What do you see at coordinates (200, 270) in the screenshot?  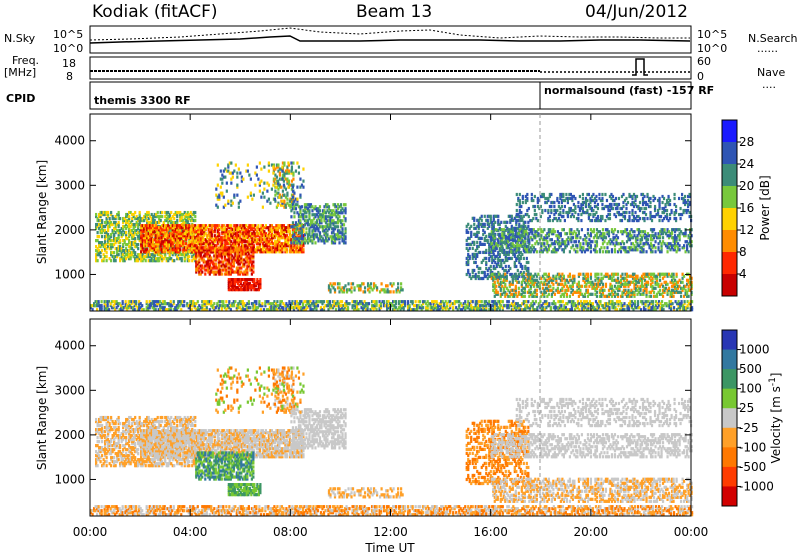 I see `power-cell-2077` at bounding box center [200, 270].